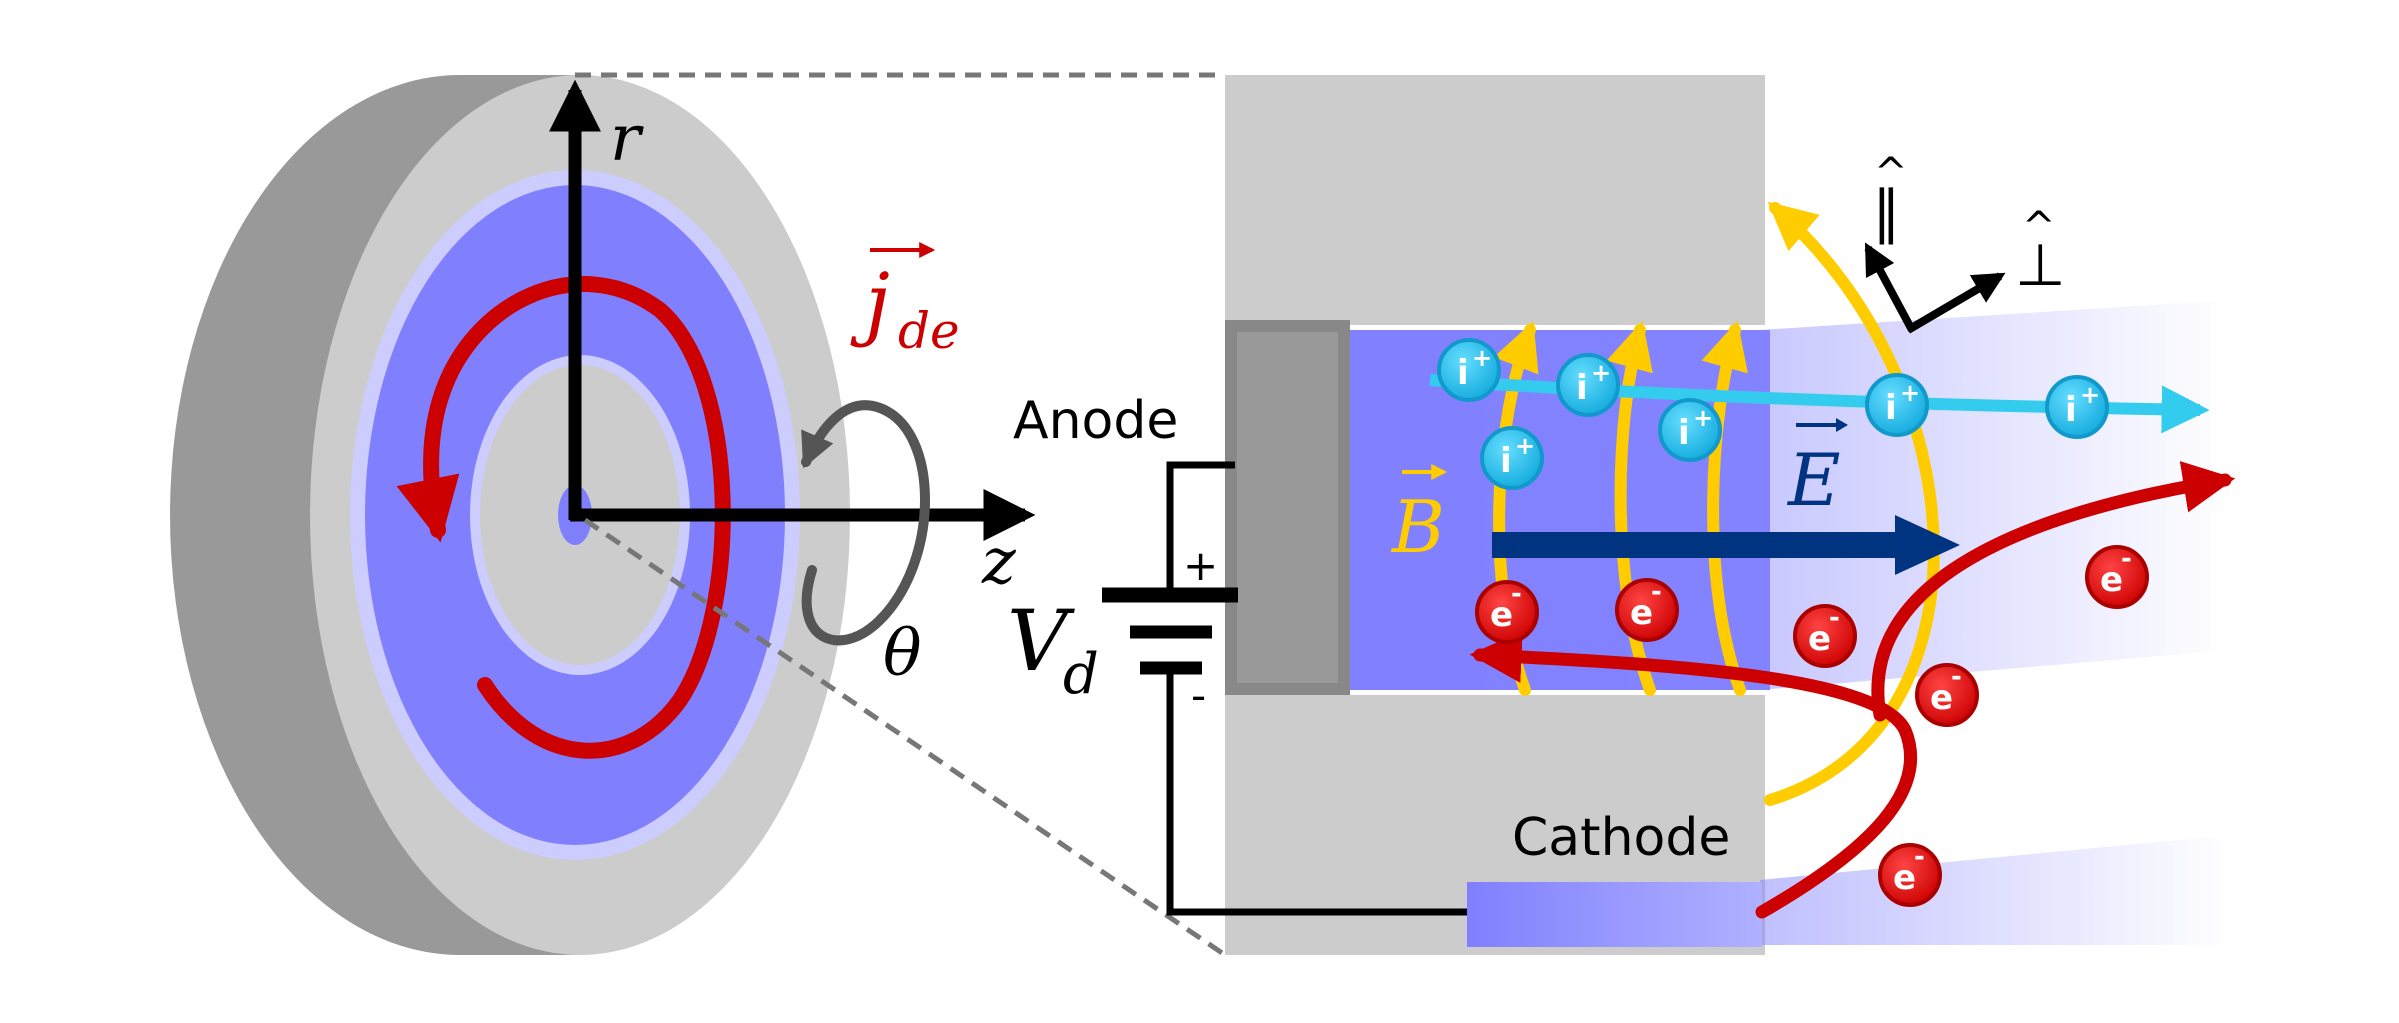 This screenshot has height=1023, width=2399. What do you see at coordinates (999, 562) in the screenshot?
I see `z-label: z` at bounding box center [999, 562].